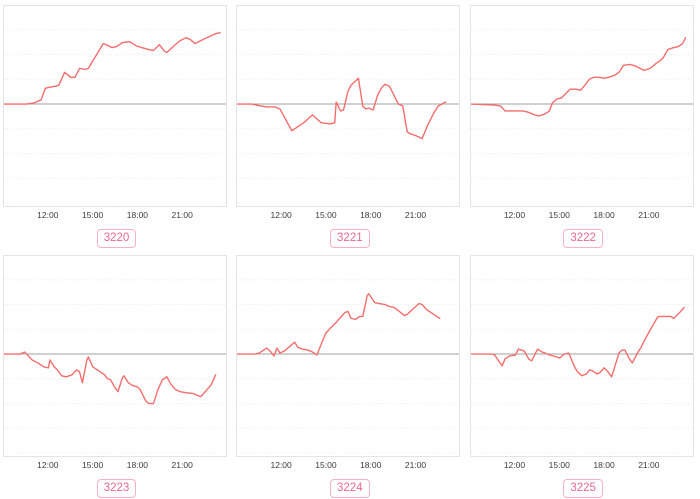 The width and height of the screenshot is (700, 499). I want to click on badge-row: 3223, so click(116, 488).